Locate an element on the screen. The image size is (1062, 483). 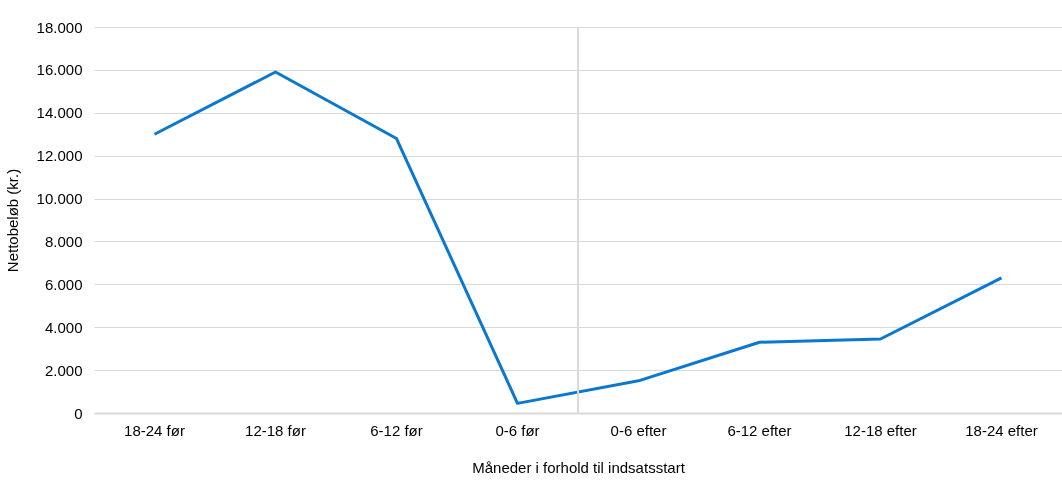
y-tick-label: 18.000 is located at coordinates (59, 27).